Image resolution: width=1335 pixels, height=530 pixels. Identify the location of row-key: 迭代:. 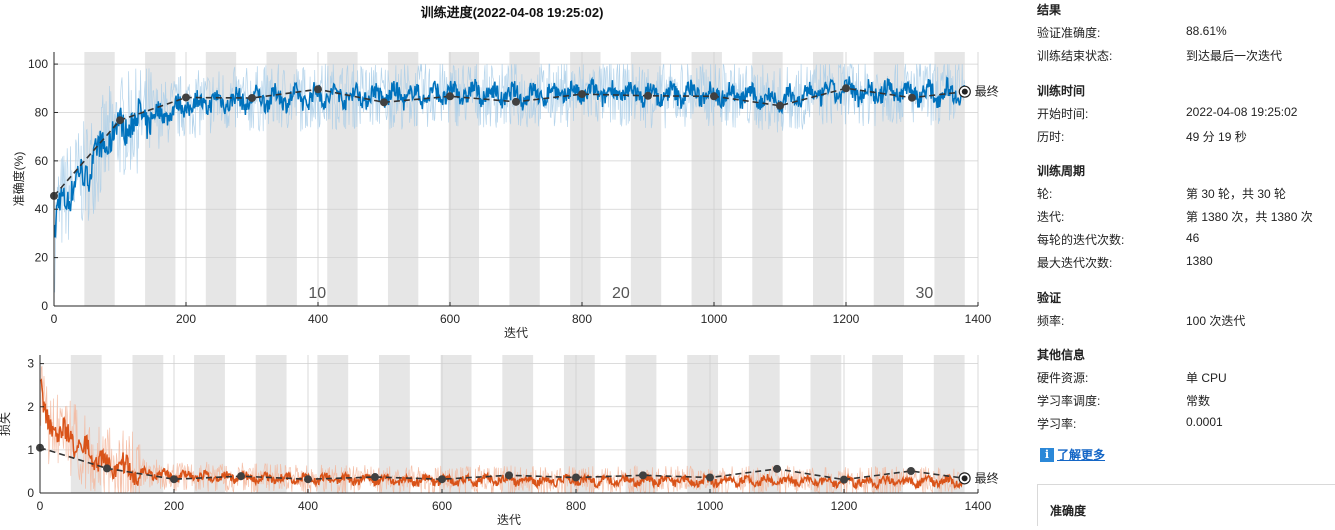
(1051, 217).